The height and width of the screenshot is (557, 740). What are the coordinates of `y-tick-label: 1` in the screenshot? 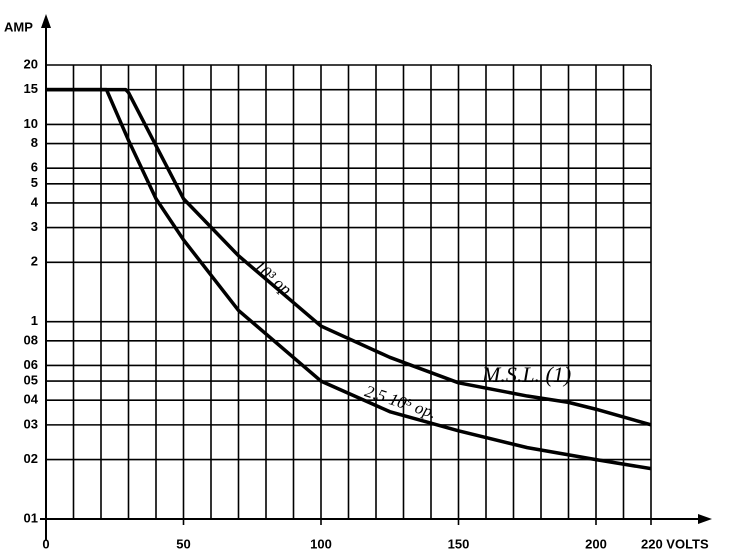 It's located at (34, 320).